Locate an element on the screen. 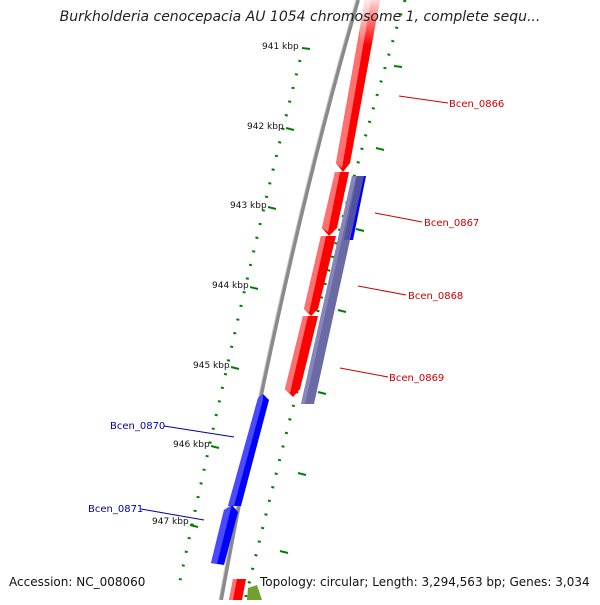  ruler-label-942: 942 kbp is located at coordinates (265, 127).